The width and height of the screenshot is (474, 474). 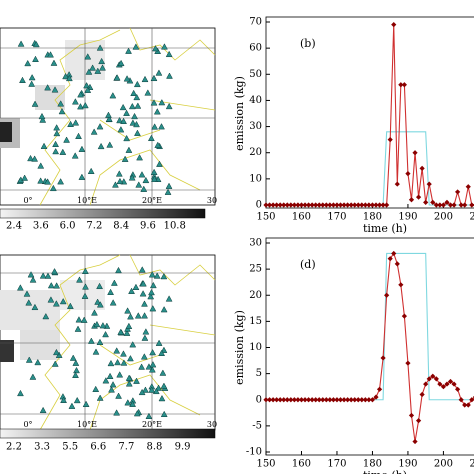 What do you see at coordinates (239, 347) in the screenshot?
I see `y-axis-label: emission (kg)` at bounding box center [239, 347].